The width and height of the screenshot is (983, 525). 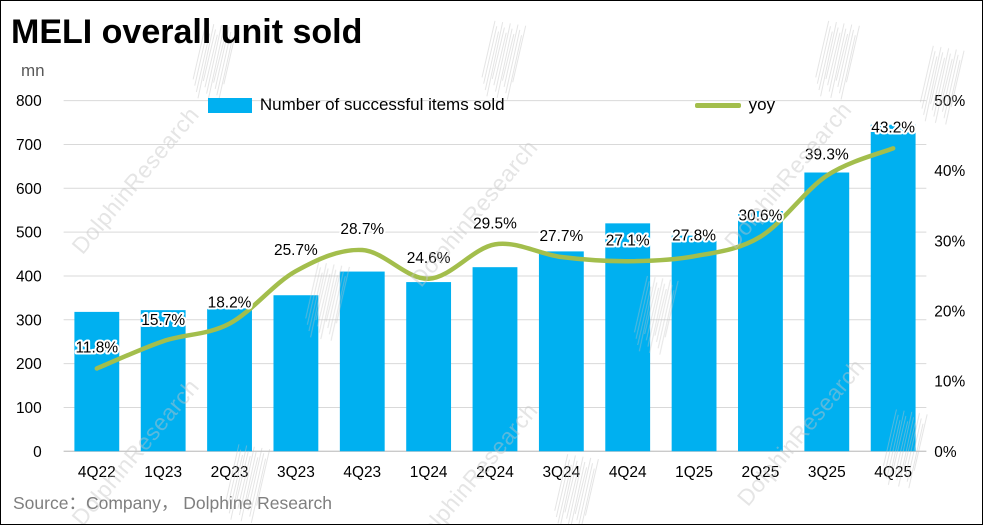 What do you see at coordinates (29, 189) in the screenshot?
I see `left-axis-tick-label: 600` at bounding box center [29, 189].